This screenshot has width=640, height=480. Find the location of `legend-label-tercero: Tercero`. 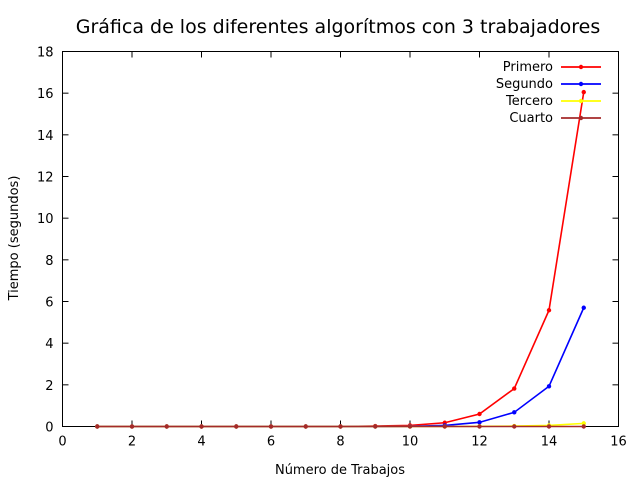

legend-label-tercero: Tercero is located at coordinates (529, 101).